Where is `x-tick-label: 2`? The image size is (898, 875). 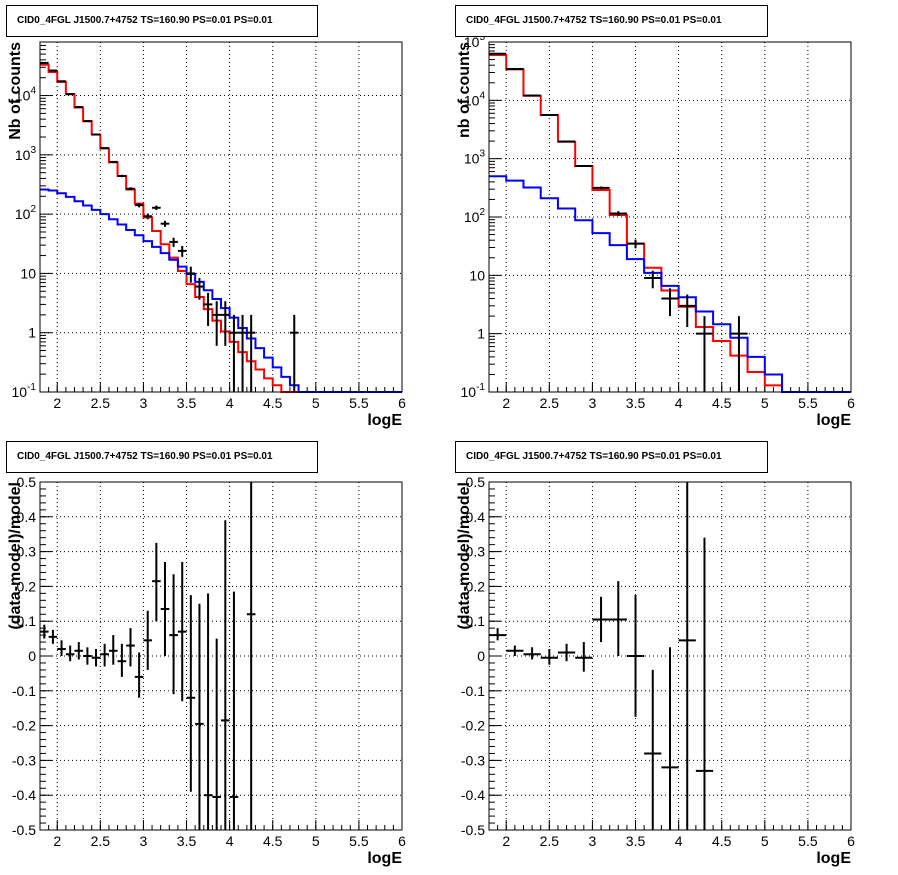 x-tick-label: 2 is located at coordinates (57, 841).